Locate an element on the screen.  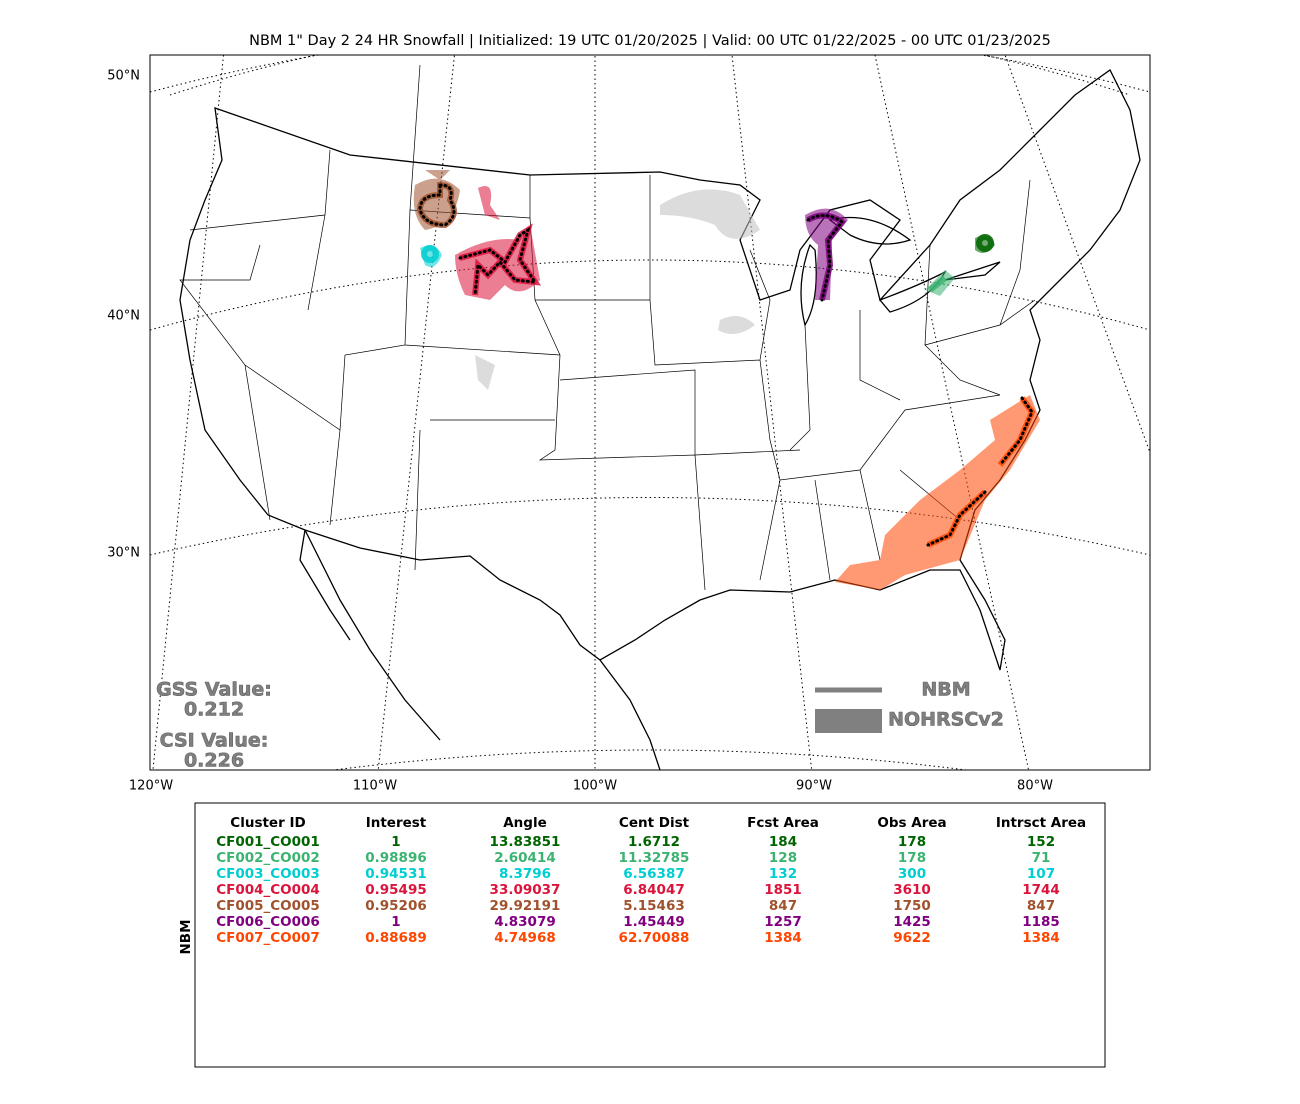
gss-value: 0.212 is located at coordinates (214, 710).